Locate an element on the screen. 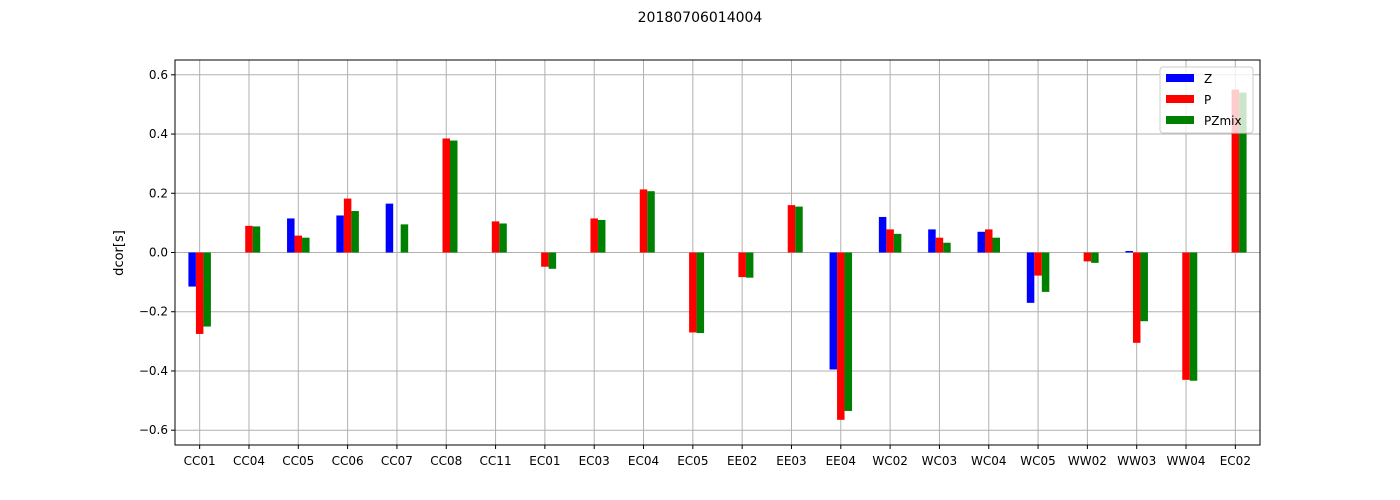 This screenshot has width=1400, height=500. x-tick-label: WW02 is located at coordinates (1087, 461).